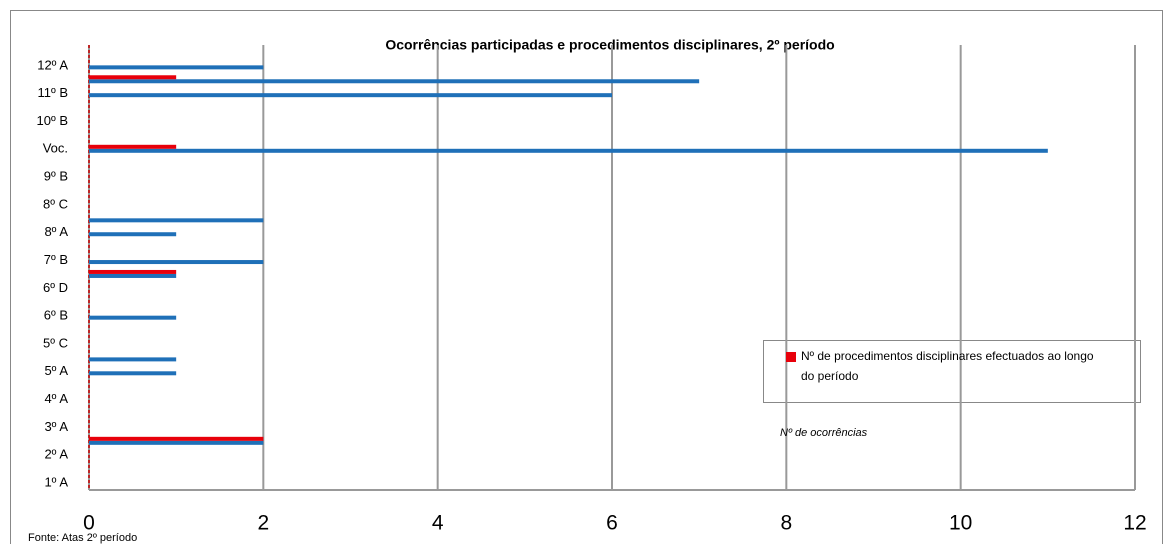 The height and width of the screenshot is (544, 1173). I want to click on y-tick-label: 6º D, so click(55, 287).